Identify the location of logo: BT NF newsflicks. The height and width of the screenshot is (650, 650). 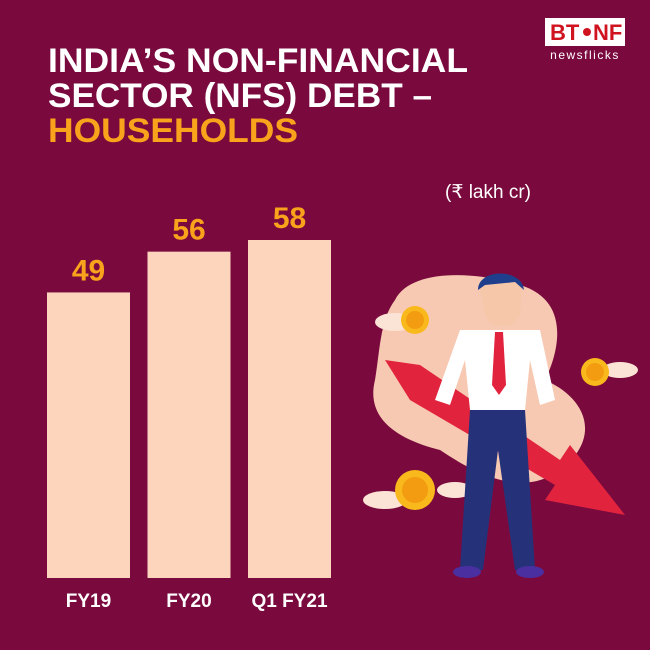
(585, 40).